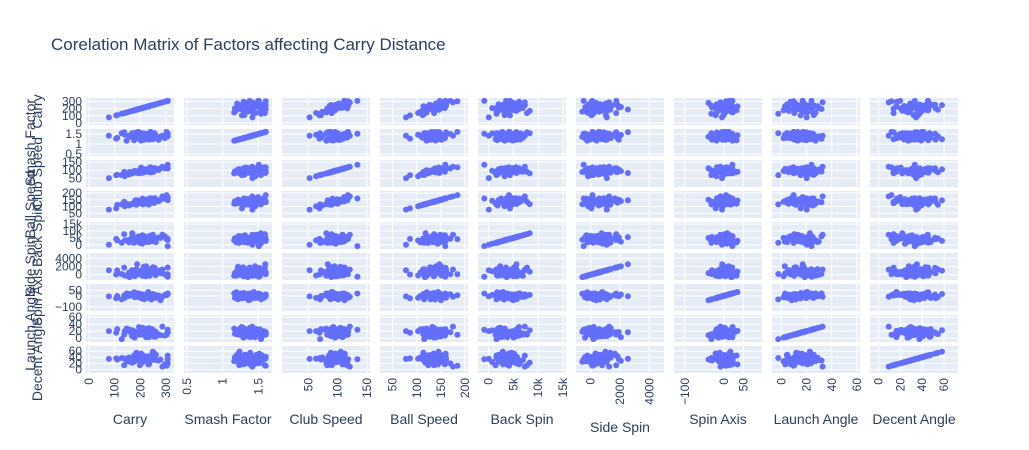 The height and width of the screenshot is (450, 1029). Describe the element at coordinates (228, 236) in the screenshot. I see `subplot-back-spin-vs-smash-factor` at that location.